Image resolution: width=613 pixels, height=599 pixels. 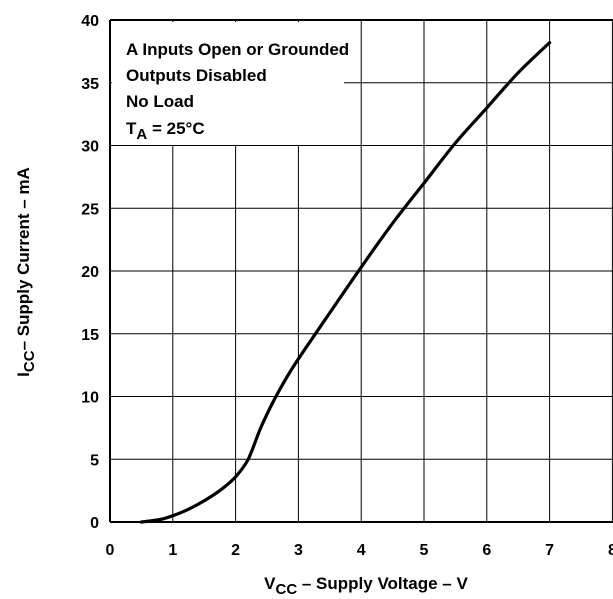 I want to click on y-axis-title: ICC– Supply Current – mA, so click(x=26, y=272).